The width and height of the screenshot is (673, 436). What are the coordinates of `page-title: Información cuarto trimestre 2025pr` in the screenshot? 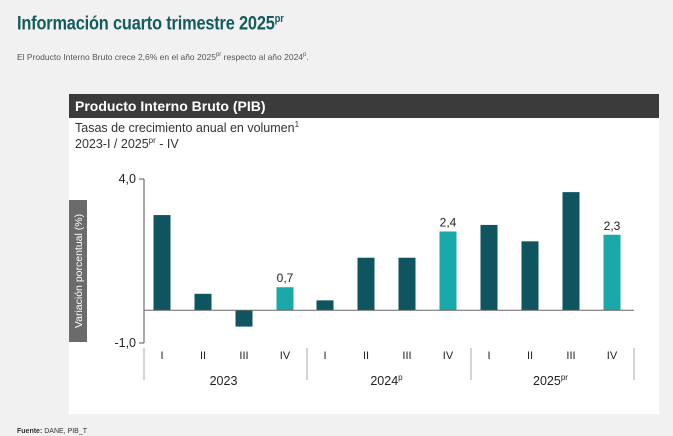 It's located at (150, 24).